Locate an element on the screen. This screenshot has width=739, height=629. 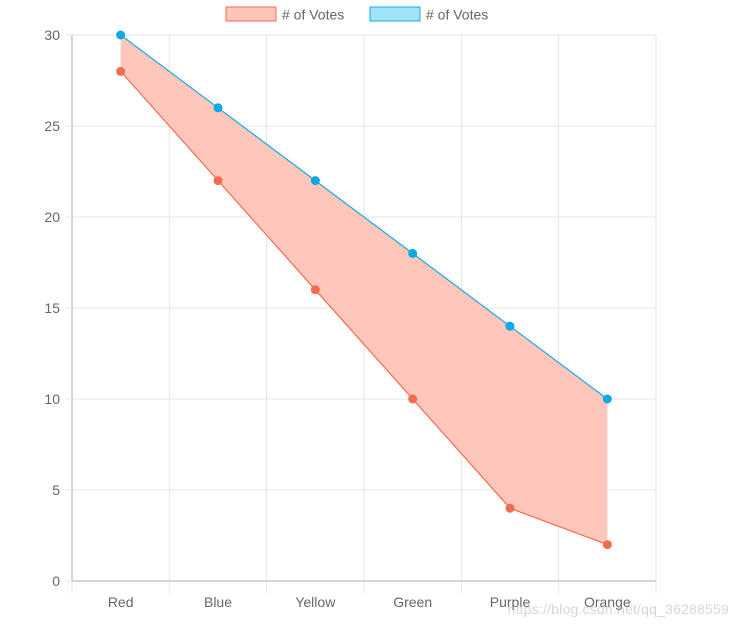
x-tick-label: Orange is located at coordinates (607, 602).